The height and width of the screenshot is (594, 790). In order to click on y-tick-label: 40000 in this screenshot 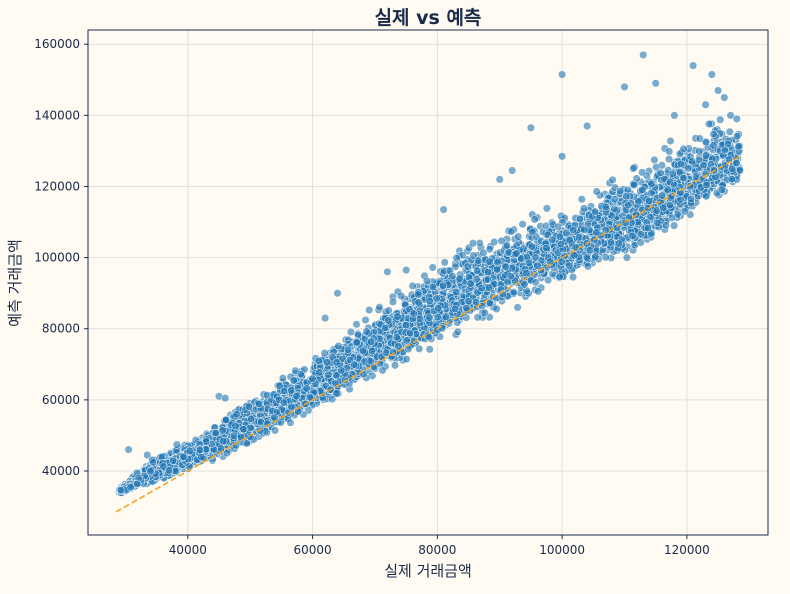, I will do `click(61, 471)`.